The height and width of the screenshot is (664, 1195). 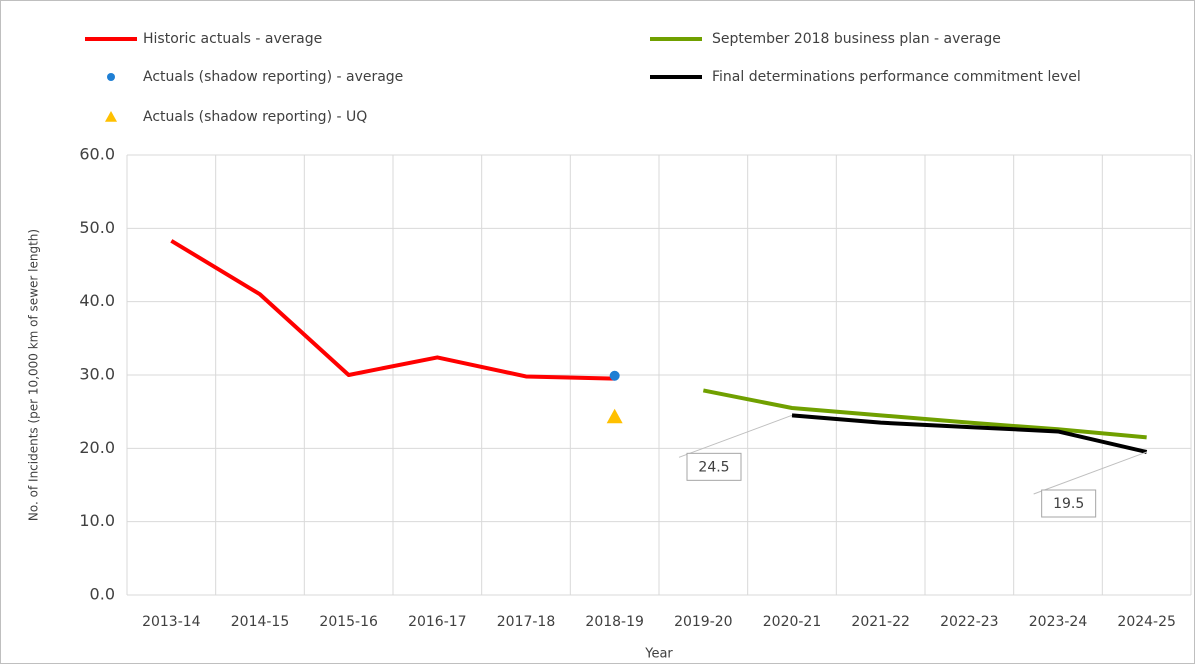 What do you see at coordinates (1058, 622) in the screenshot?
I see `x-tick-label: 2023-24` at bounding box center [1058, 622].